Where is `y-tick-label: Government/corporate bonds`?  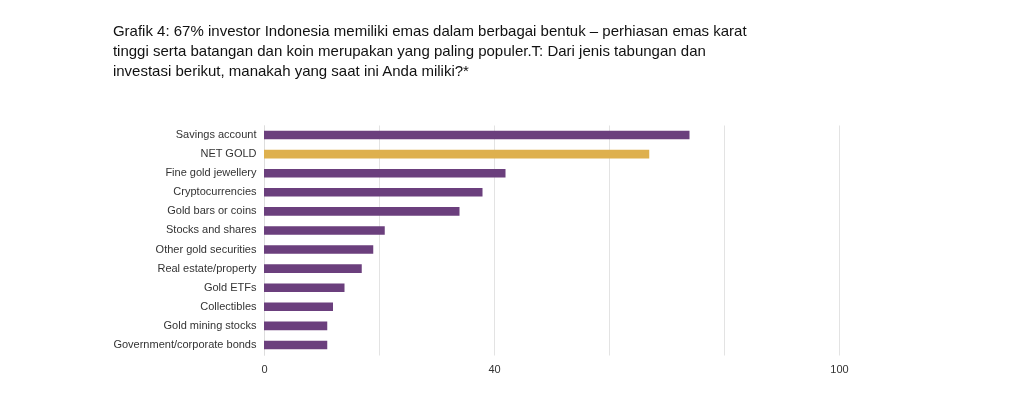
y-tick-label: Government/corporate bonds is located at coordinates (185, 343).